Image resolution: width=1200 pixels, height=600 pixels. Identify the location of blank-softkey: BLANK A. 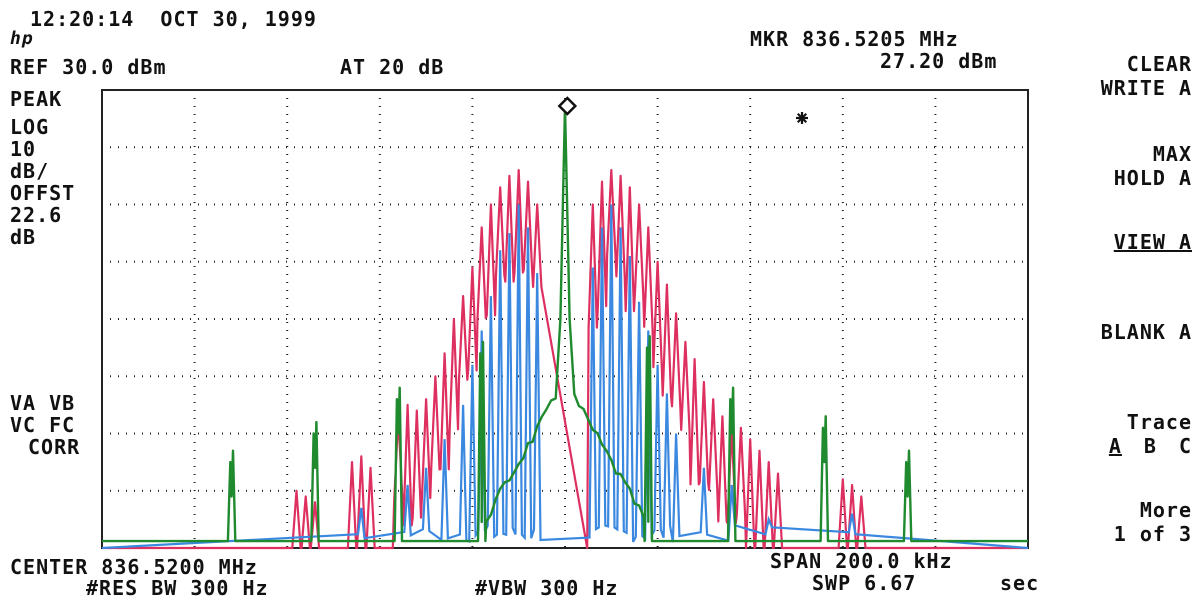
(1146, 332).